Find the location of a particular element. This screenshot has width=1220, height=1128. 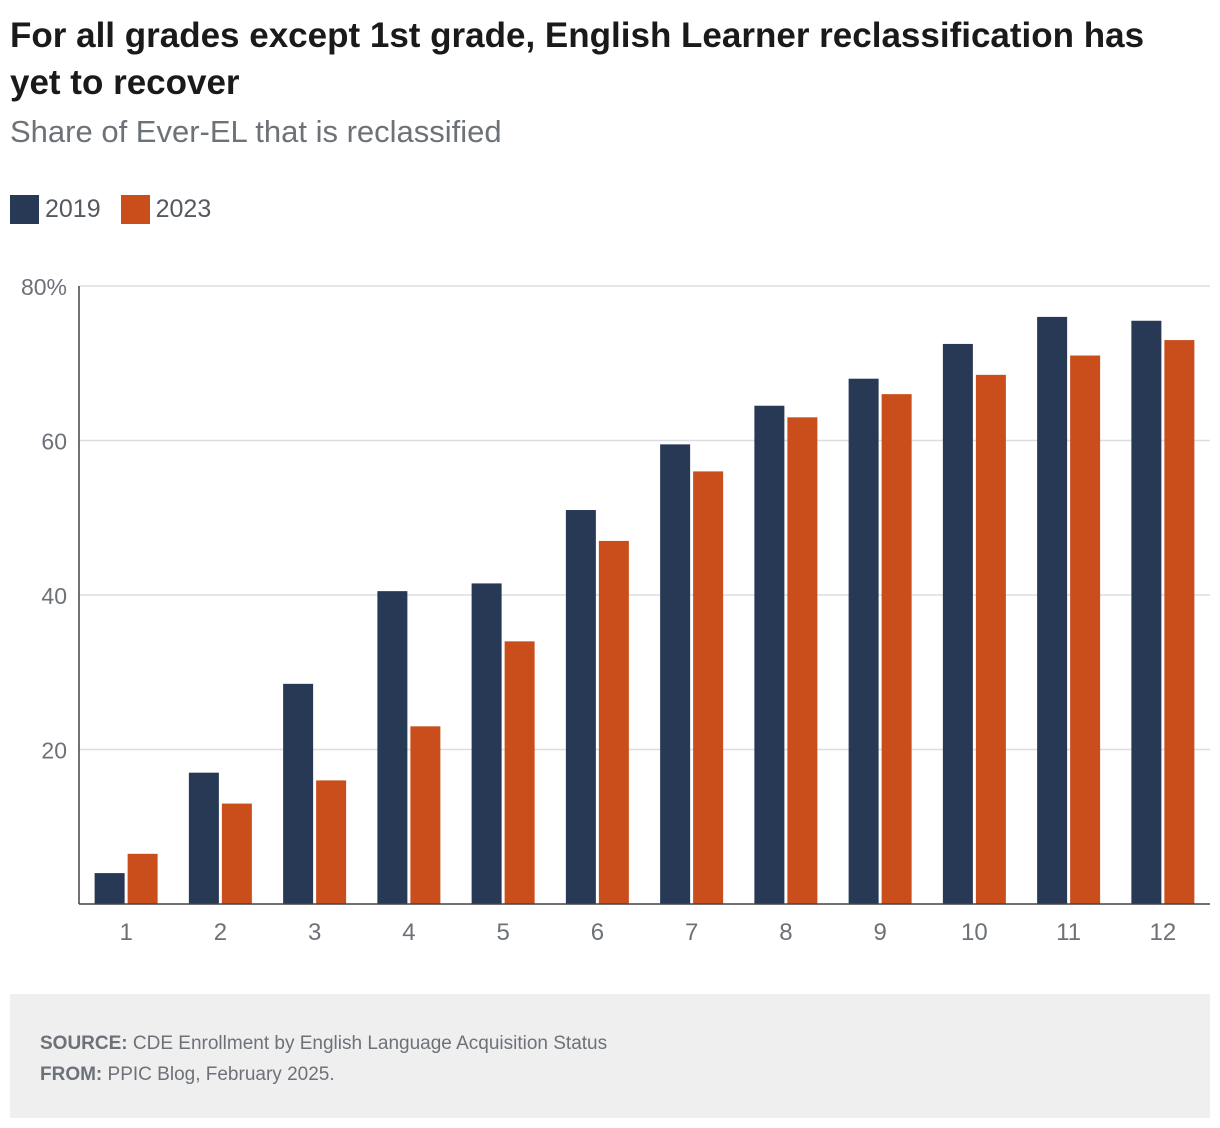

x-tick-label-1: 1 is located at coordinates (125, 932).